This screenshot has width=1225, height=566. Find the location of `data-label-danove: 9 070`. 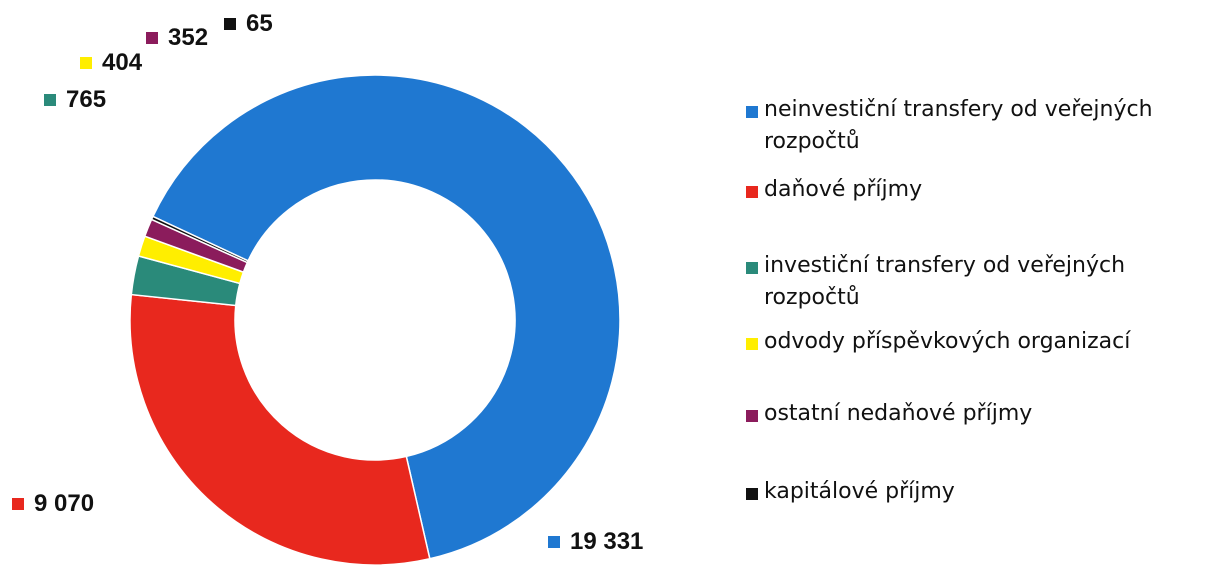

data-label-danove: 9 070 is located at coordinates (53, 504).